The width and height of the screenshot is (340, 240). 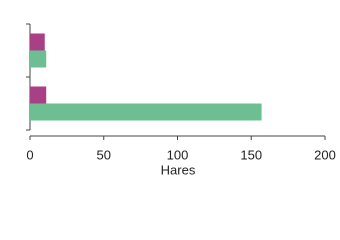 I want to click on x-tick-label: 50, so click(x=104, y=154).